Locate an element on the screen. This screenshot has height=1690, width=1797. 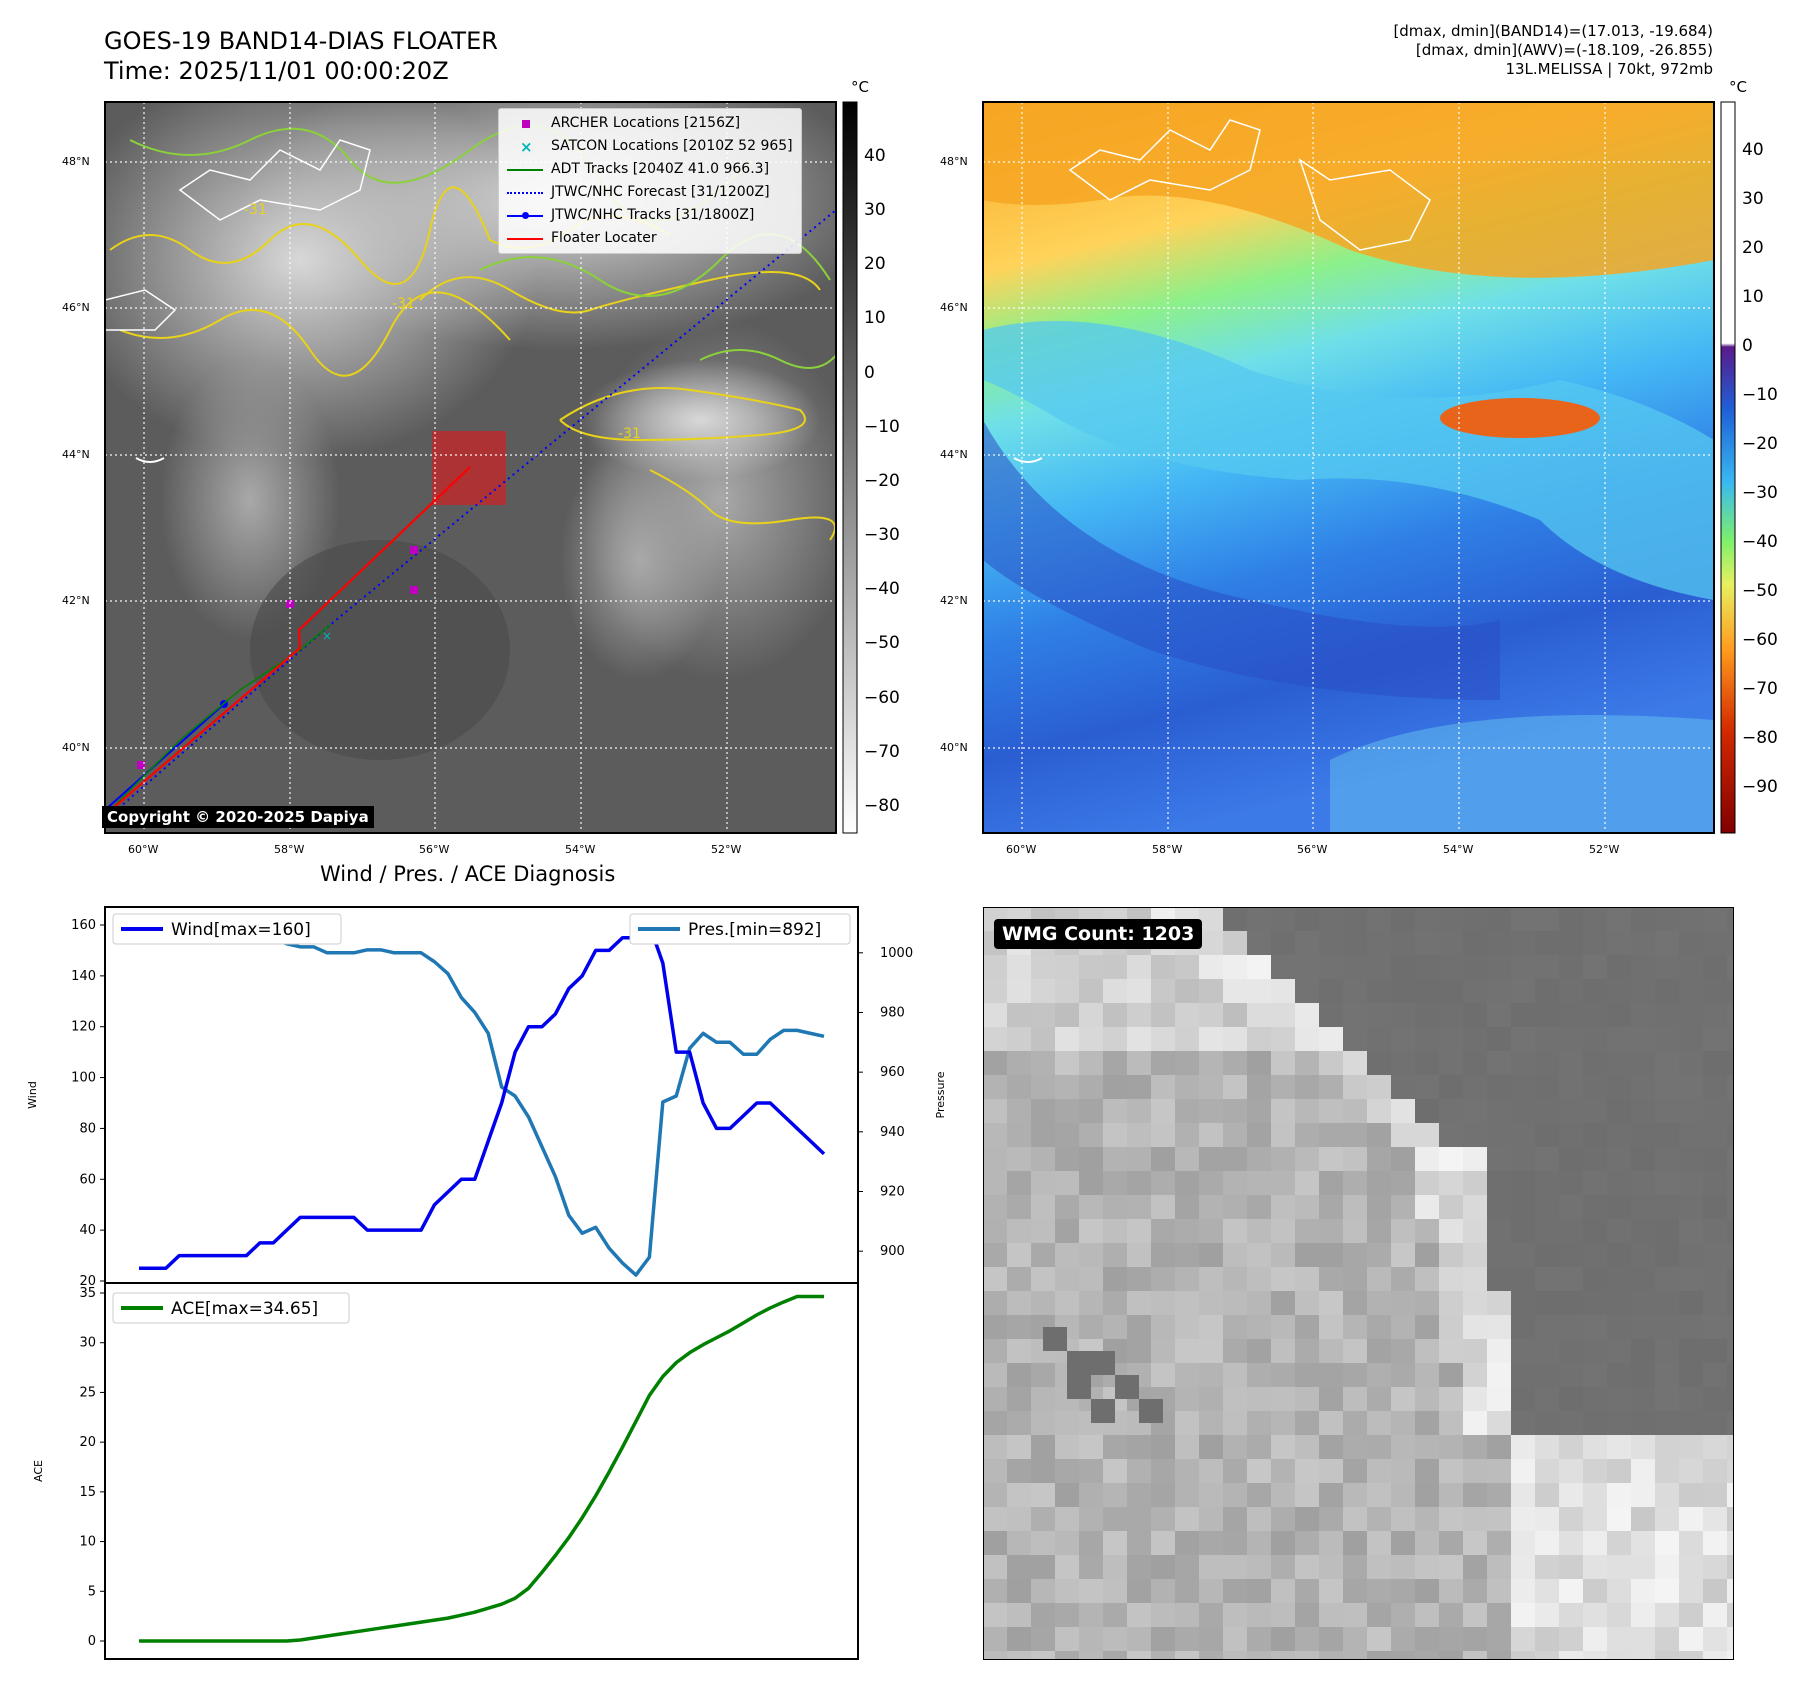
wind-tick-label: 120 is located at coordinates (83, 1027).